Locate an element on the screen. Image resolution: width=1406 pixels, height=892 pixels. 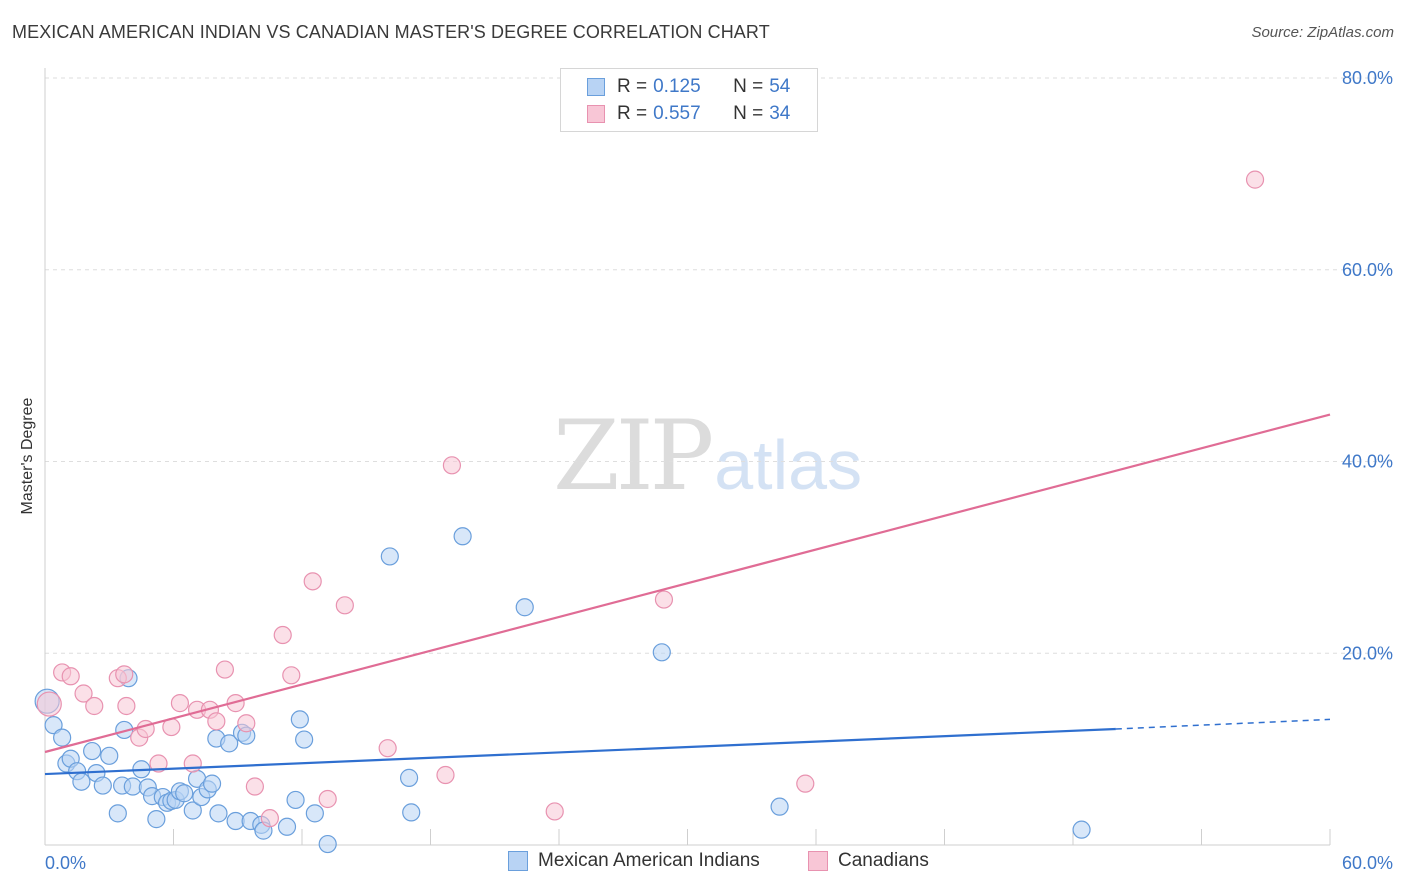
y-tick-label: 60.0% is located at coordinates (1367, 270).